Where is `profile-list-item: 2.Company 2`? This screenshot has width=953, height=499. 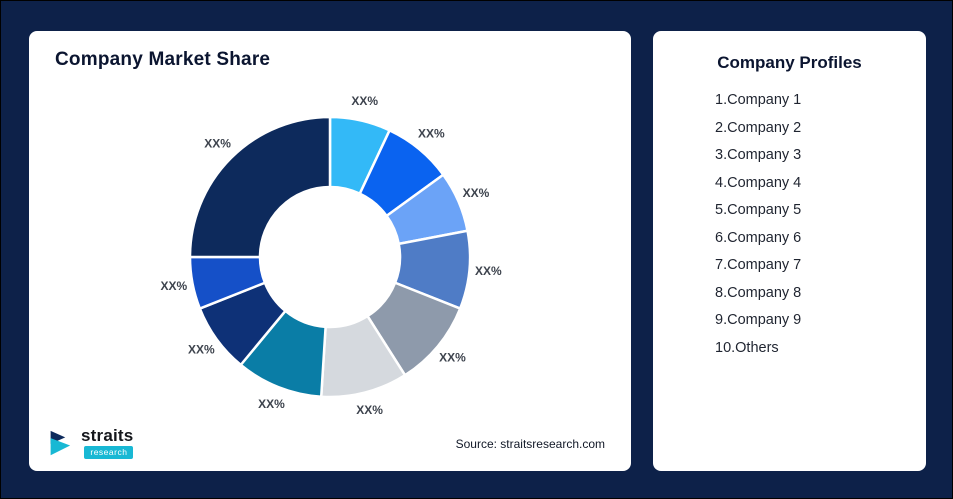
profile-list-item: 2.Company 2 is located at coordinates (758, 127).